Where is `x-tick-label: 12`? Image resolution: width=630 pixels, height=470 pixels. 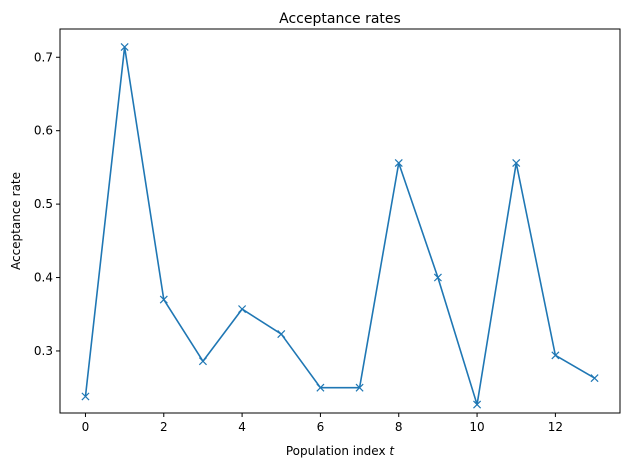 x-tick-label: 12 is located at coordinates (555, 427).